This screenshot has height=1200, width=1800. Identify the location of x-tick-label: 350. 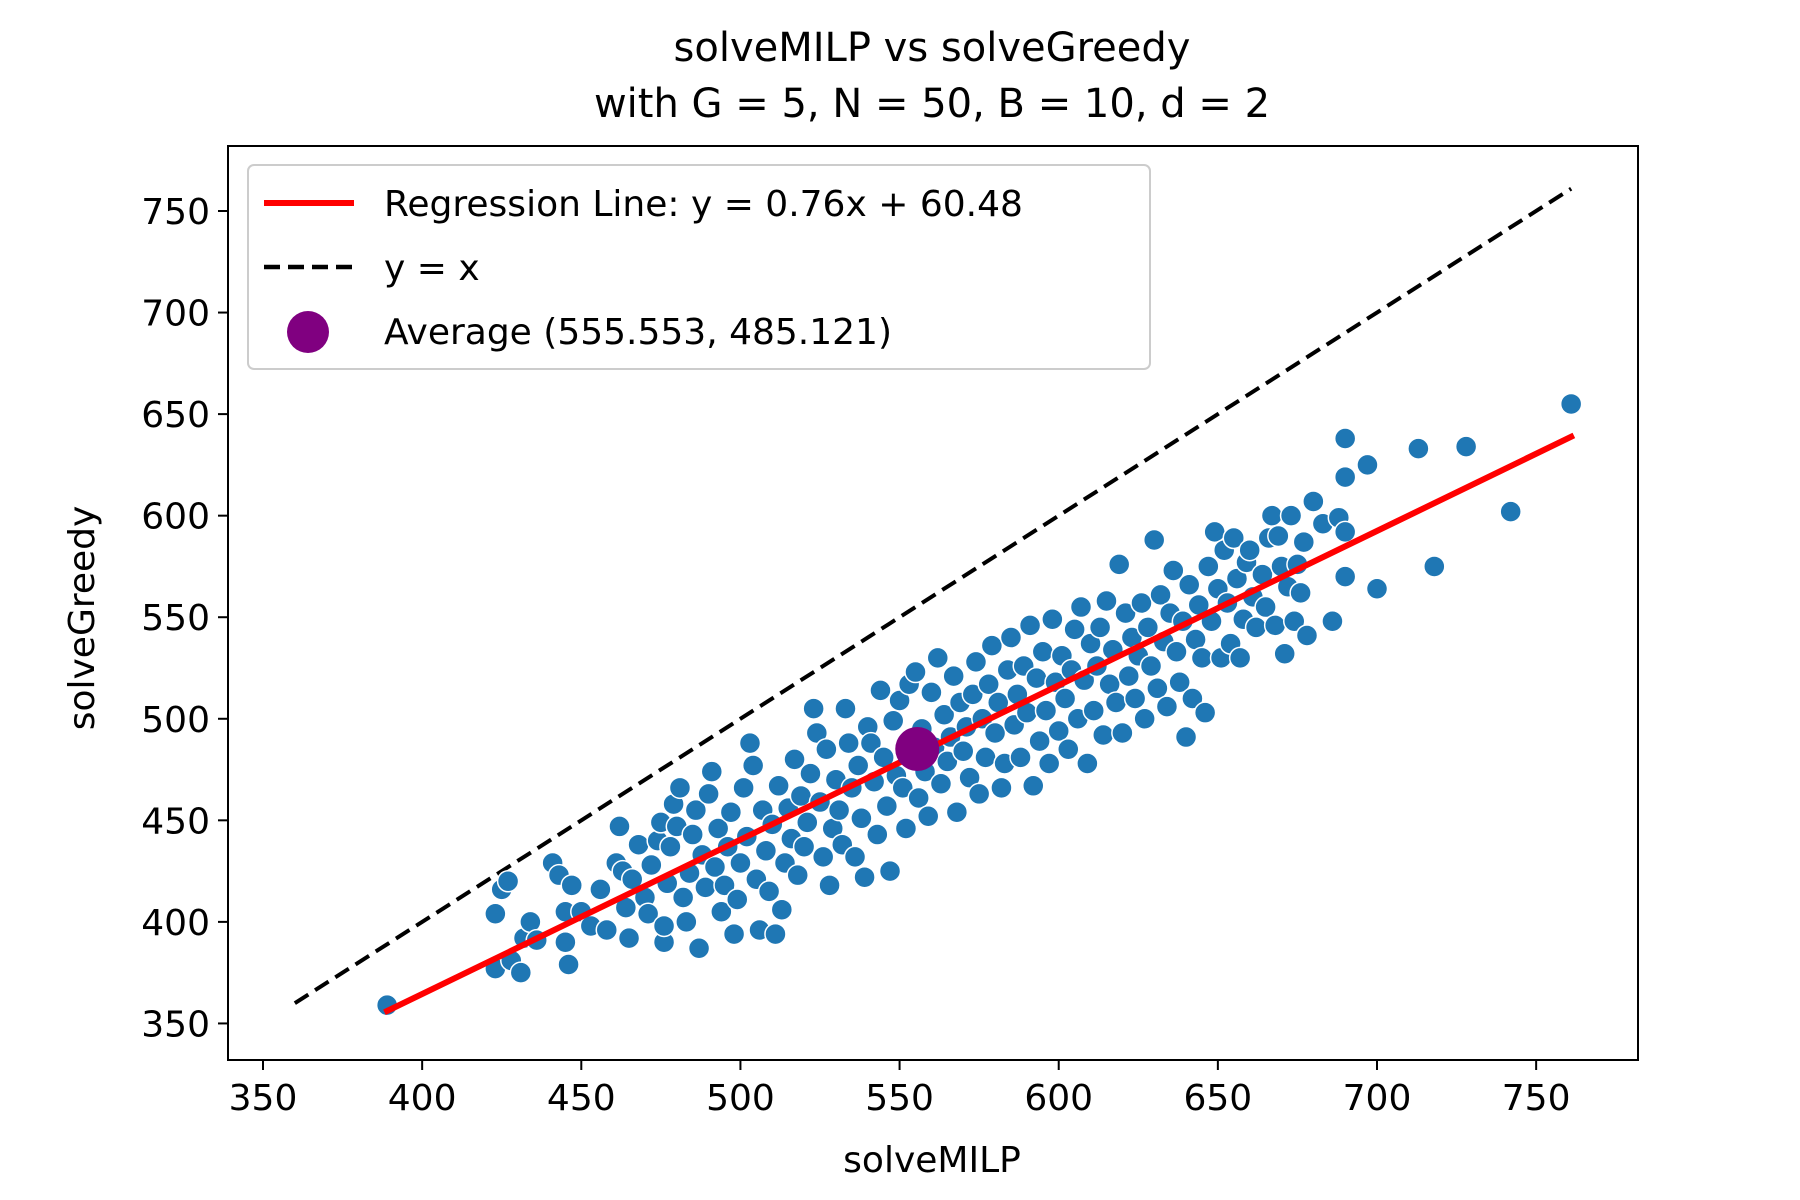
(263, 1098).